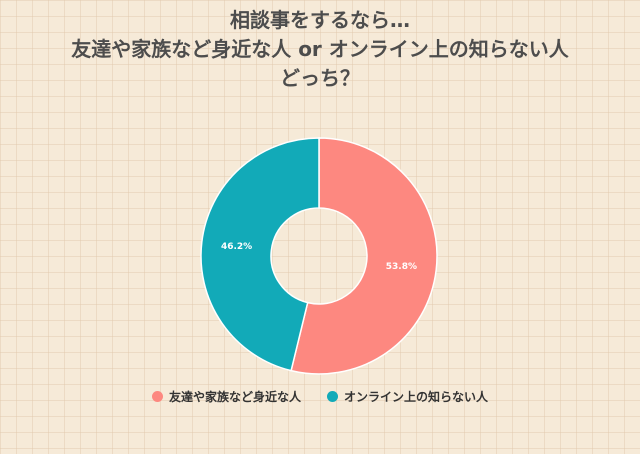 This screenshot has height=454, width=640. What do you see at coordinates (332, 396) in the screenshot?
I see `legend-swatch-online-strangers` at bounding box center [332, 396].